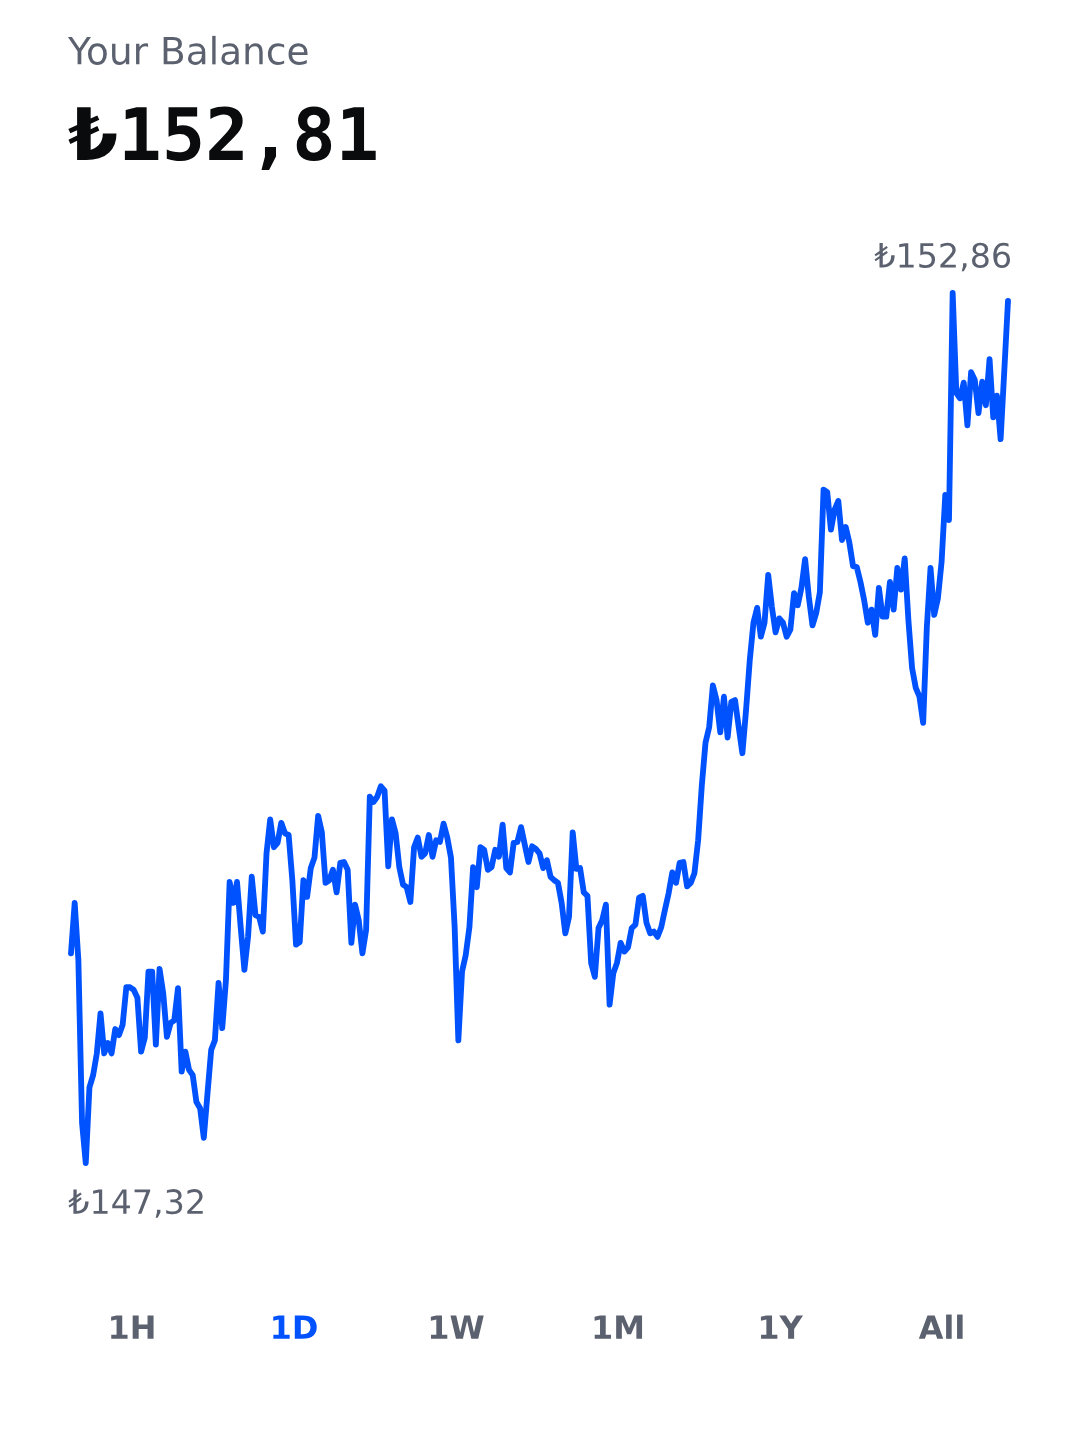 This screenshot has width=1080, height=1436. I want to click on text: ₺147,32, so click(135, 1203).